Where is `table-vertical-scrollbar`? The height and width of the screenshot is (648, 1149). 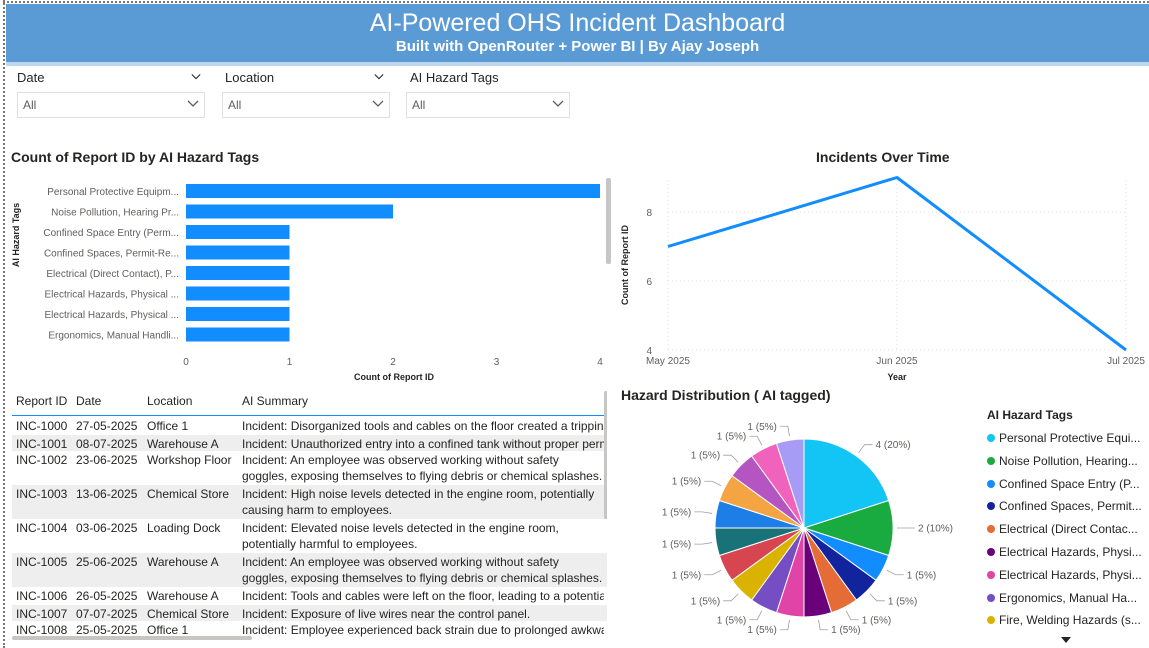
table-vertical-scrollbar is located at coordinates (605, 455).